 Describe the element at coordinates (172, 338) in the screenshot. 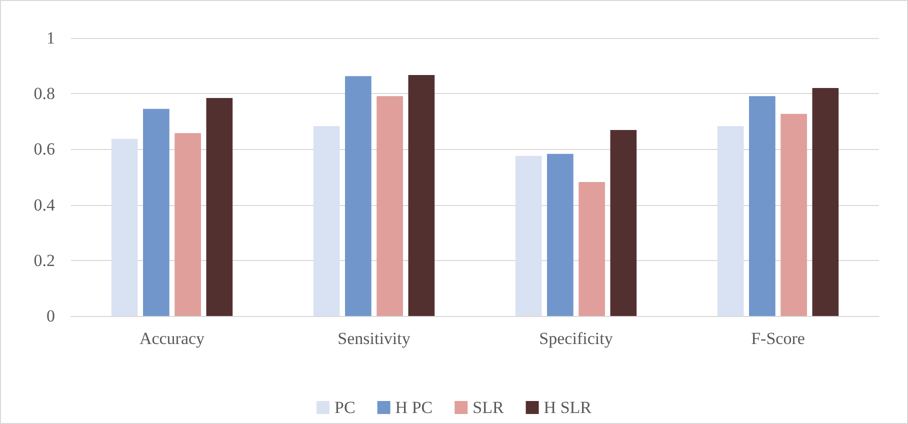

I see `x-tick-label: Accuracy` at that location.